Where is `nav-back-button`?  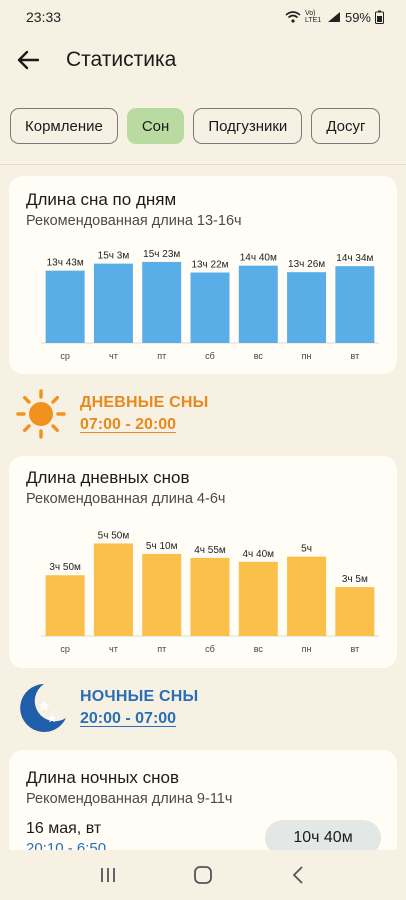 nav-back-button is located at coordinates (298, 875).